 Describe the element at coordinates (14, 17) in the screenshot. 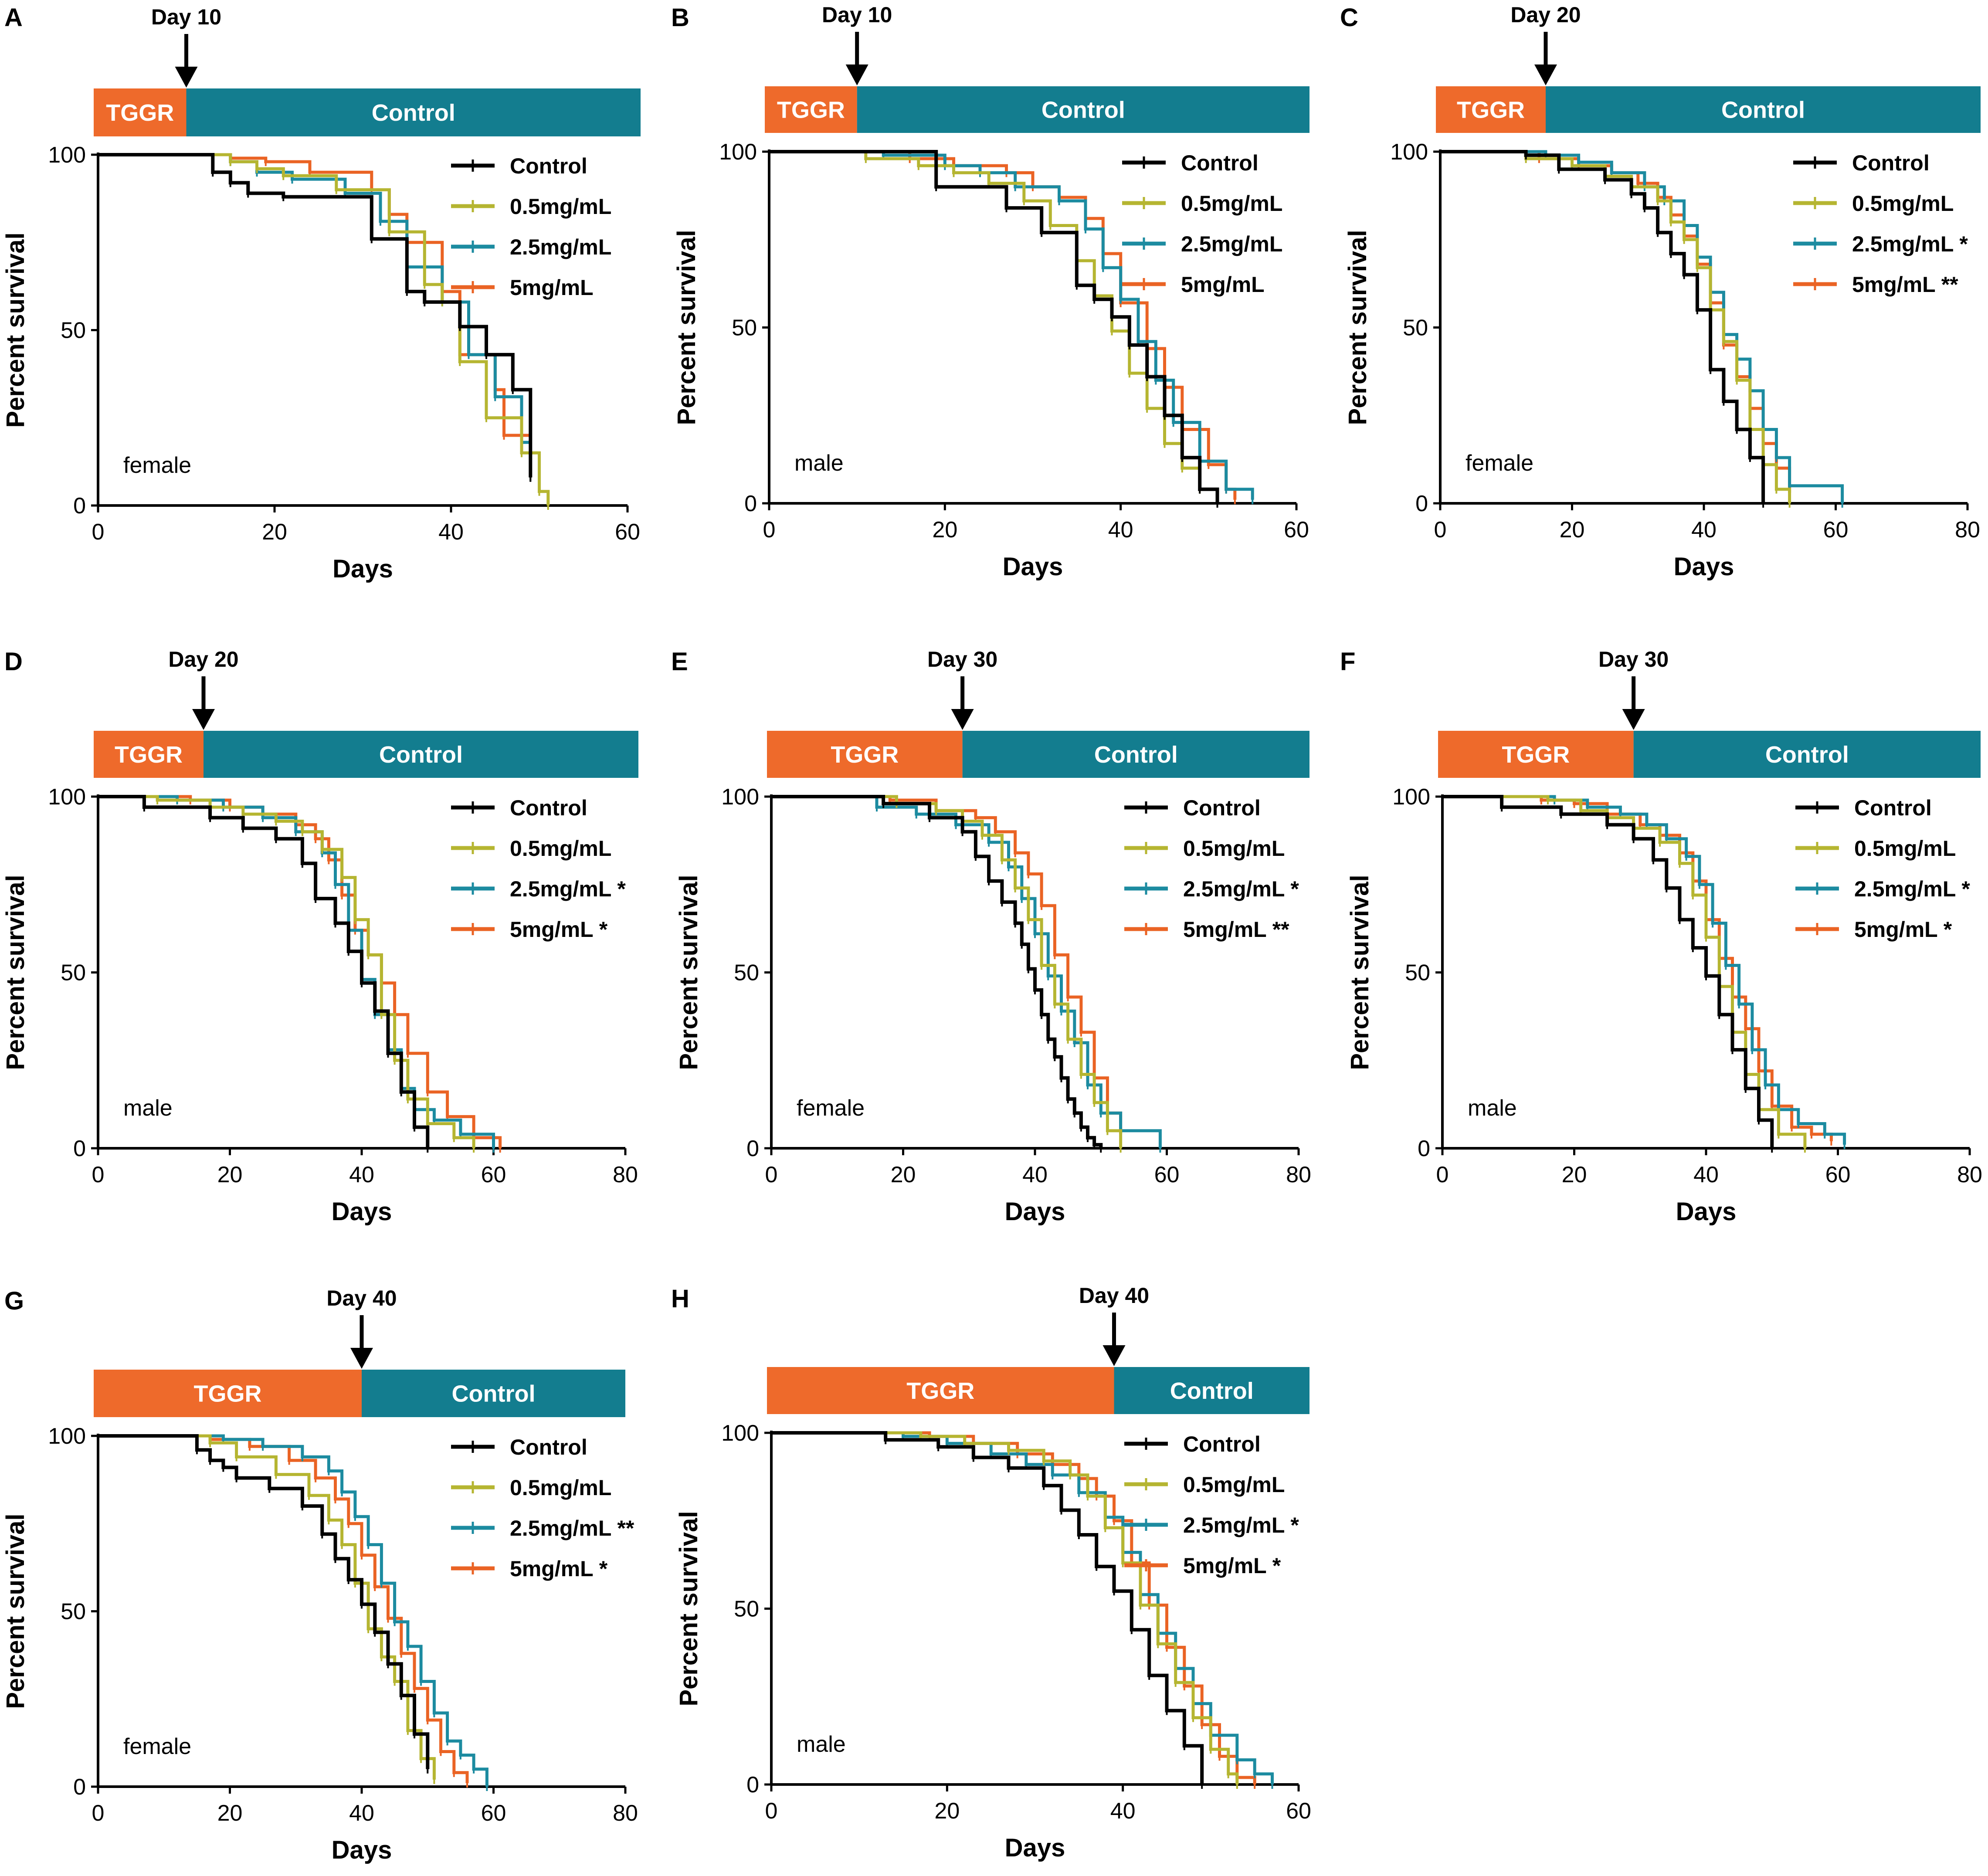

I see `panel-letter: A` at that location.